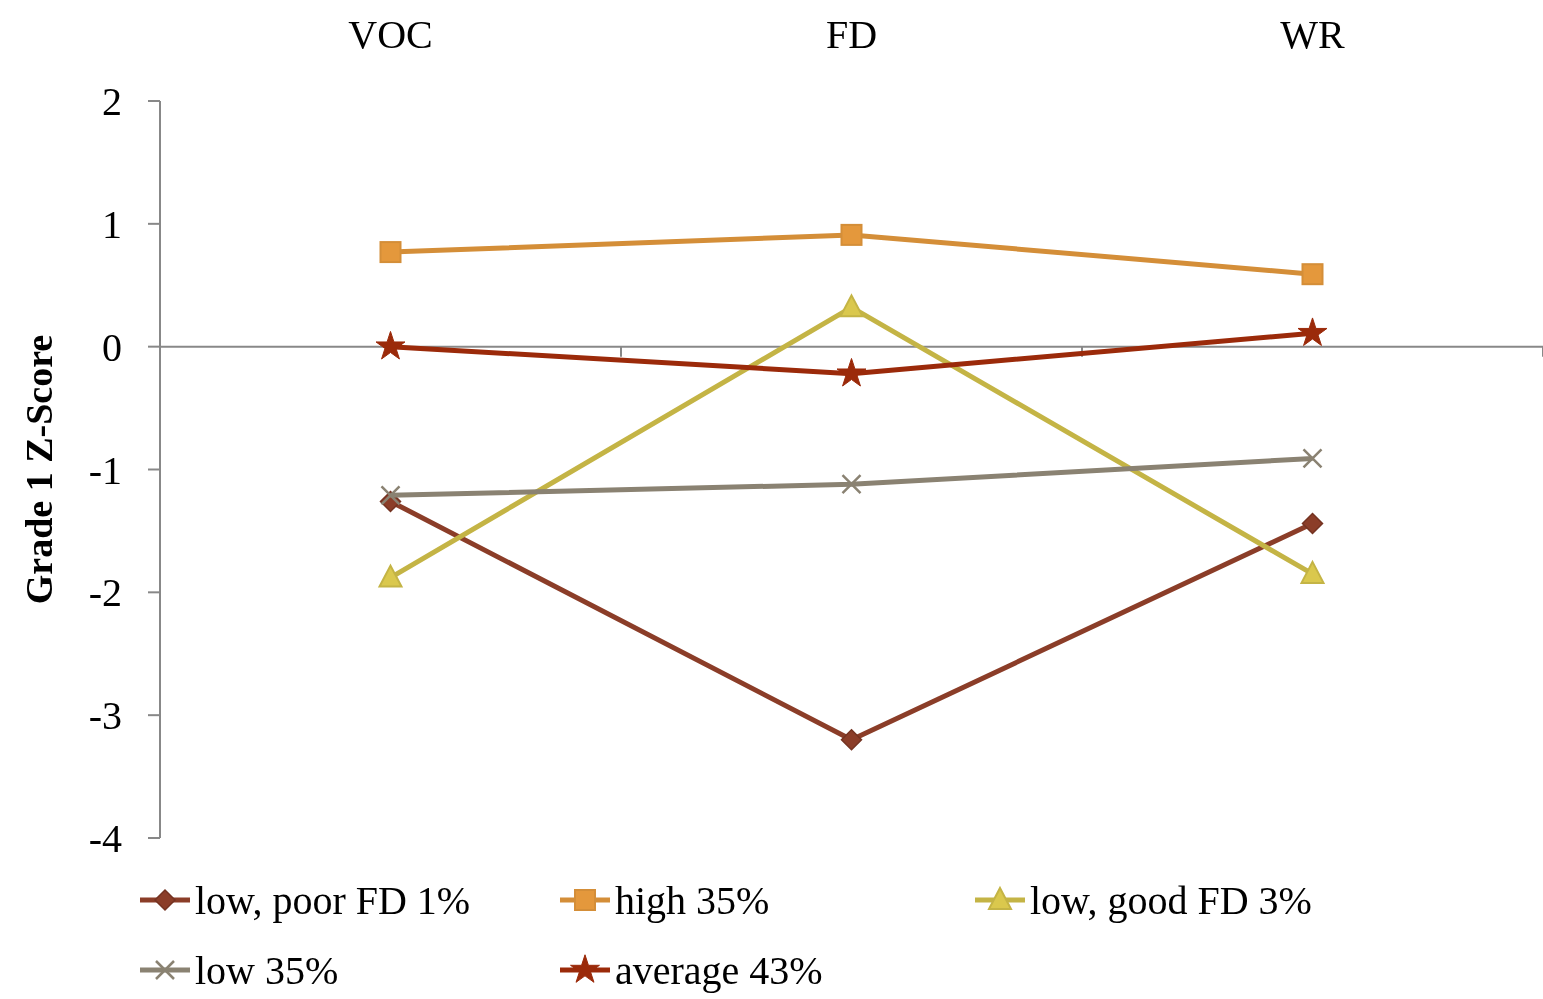 This screenshot has height=999, width=1543. What do you see at coordinates (105, 593) in the screenshot?
I see `y-tick-label: -2` at bounding box center [105, 593].